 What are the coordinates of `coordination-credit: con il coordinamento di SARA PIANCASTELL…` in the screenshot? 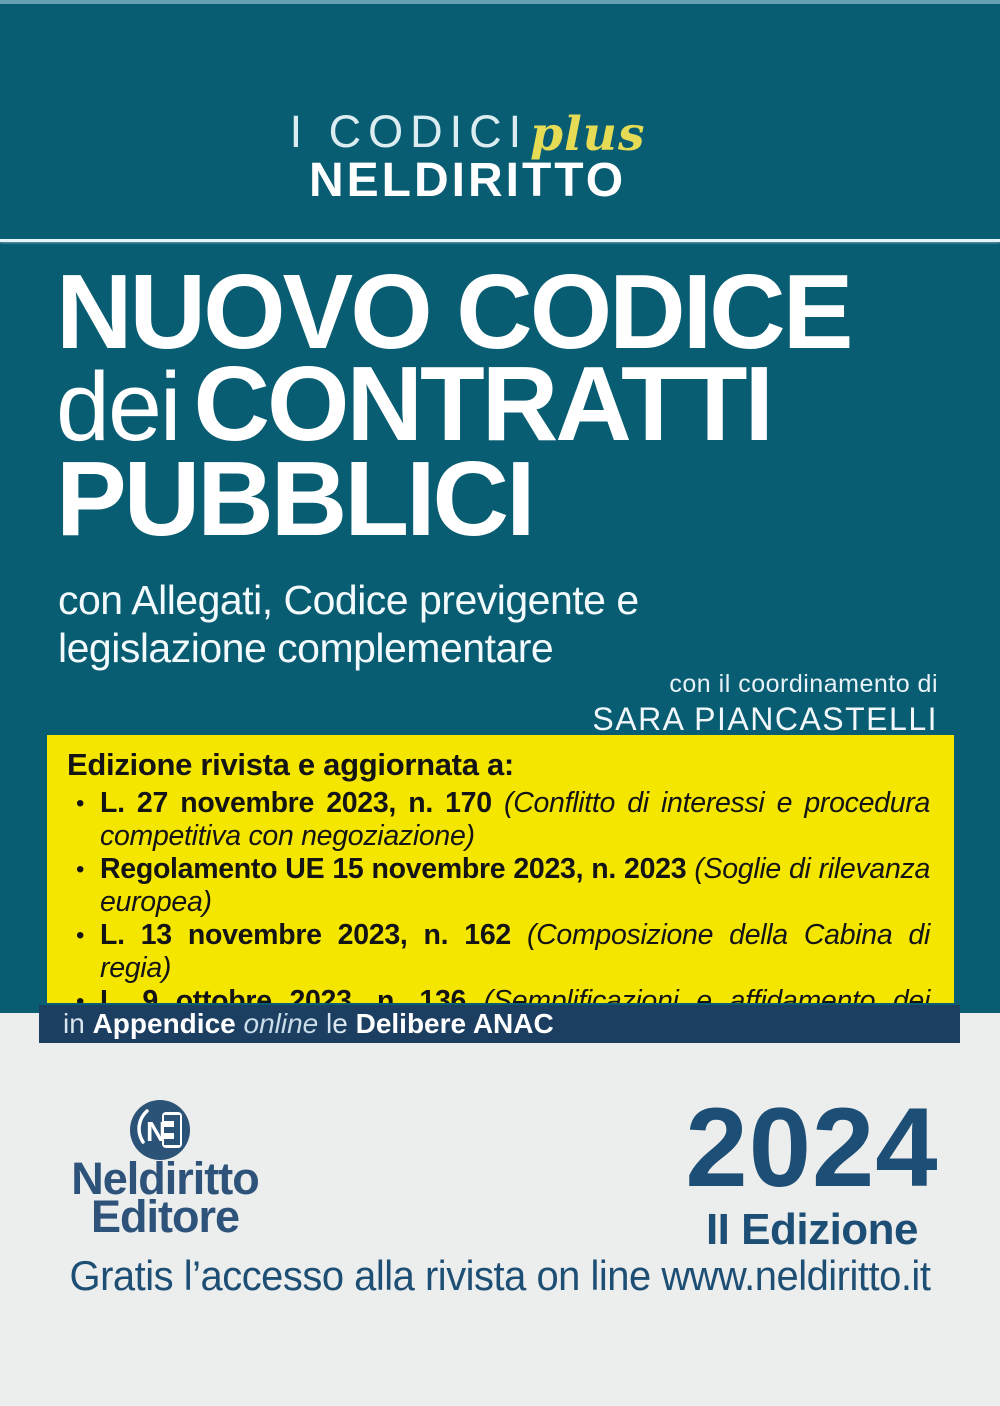 It's located at (765, 704).